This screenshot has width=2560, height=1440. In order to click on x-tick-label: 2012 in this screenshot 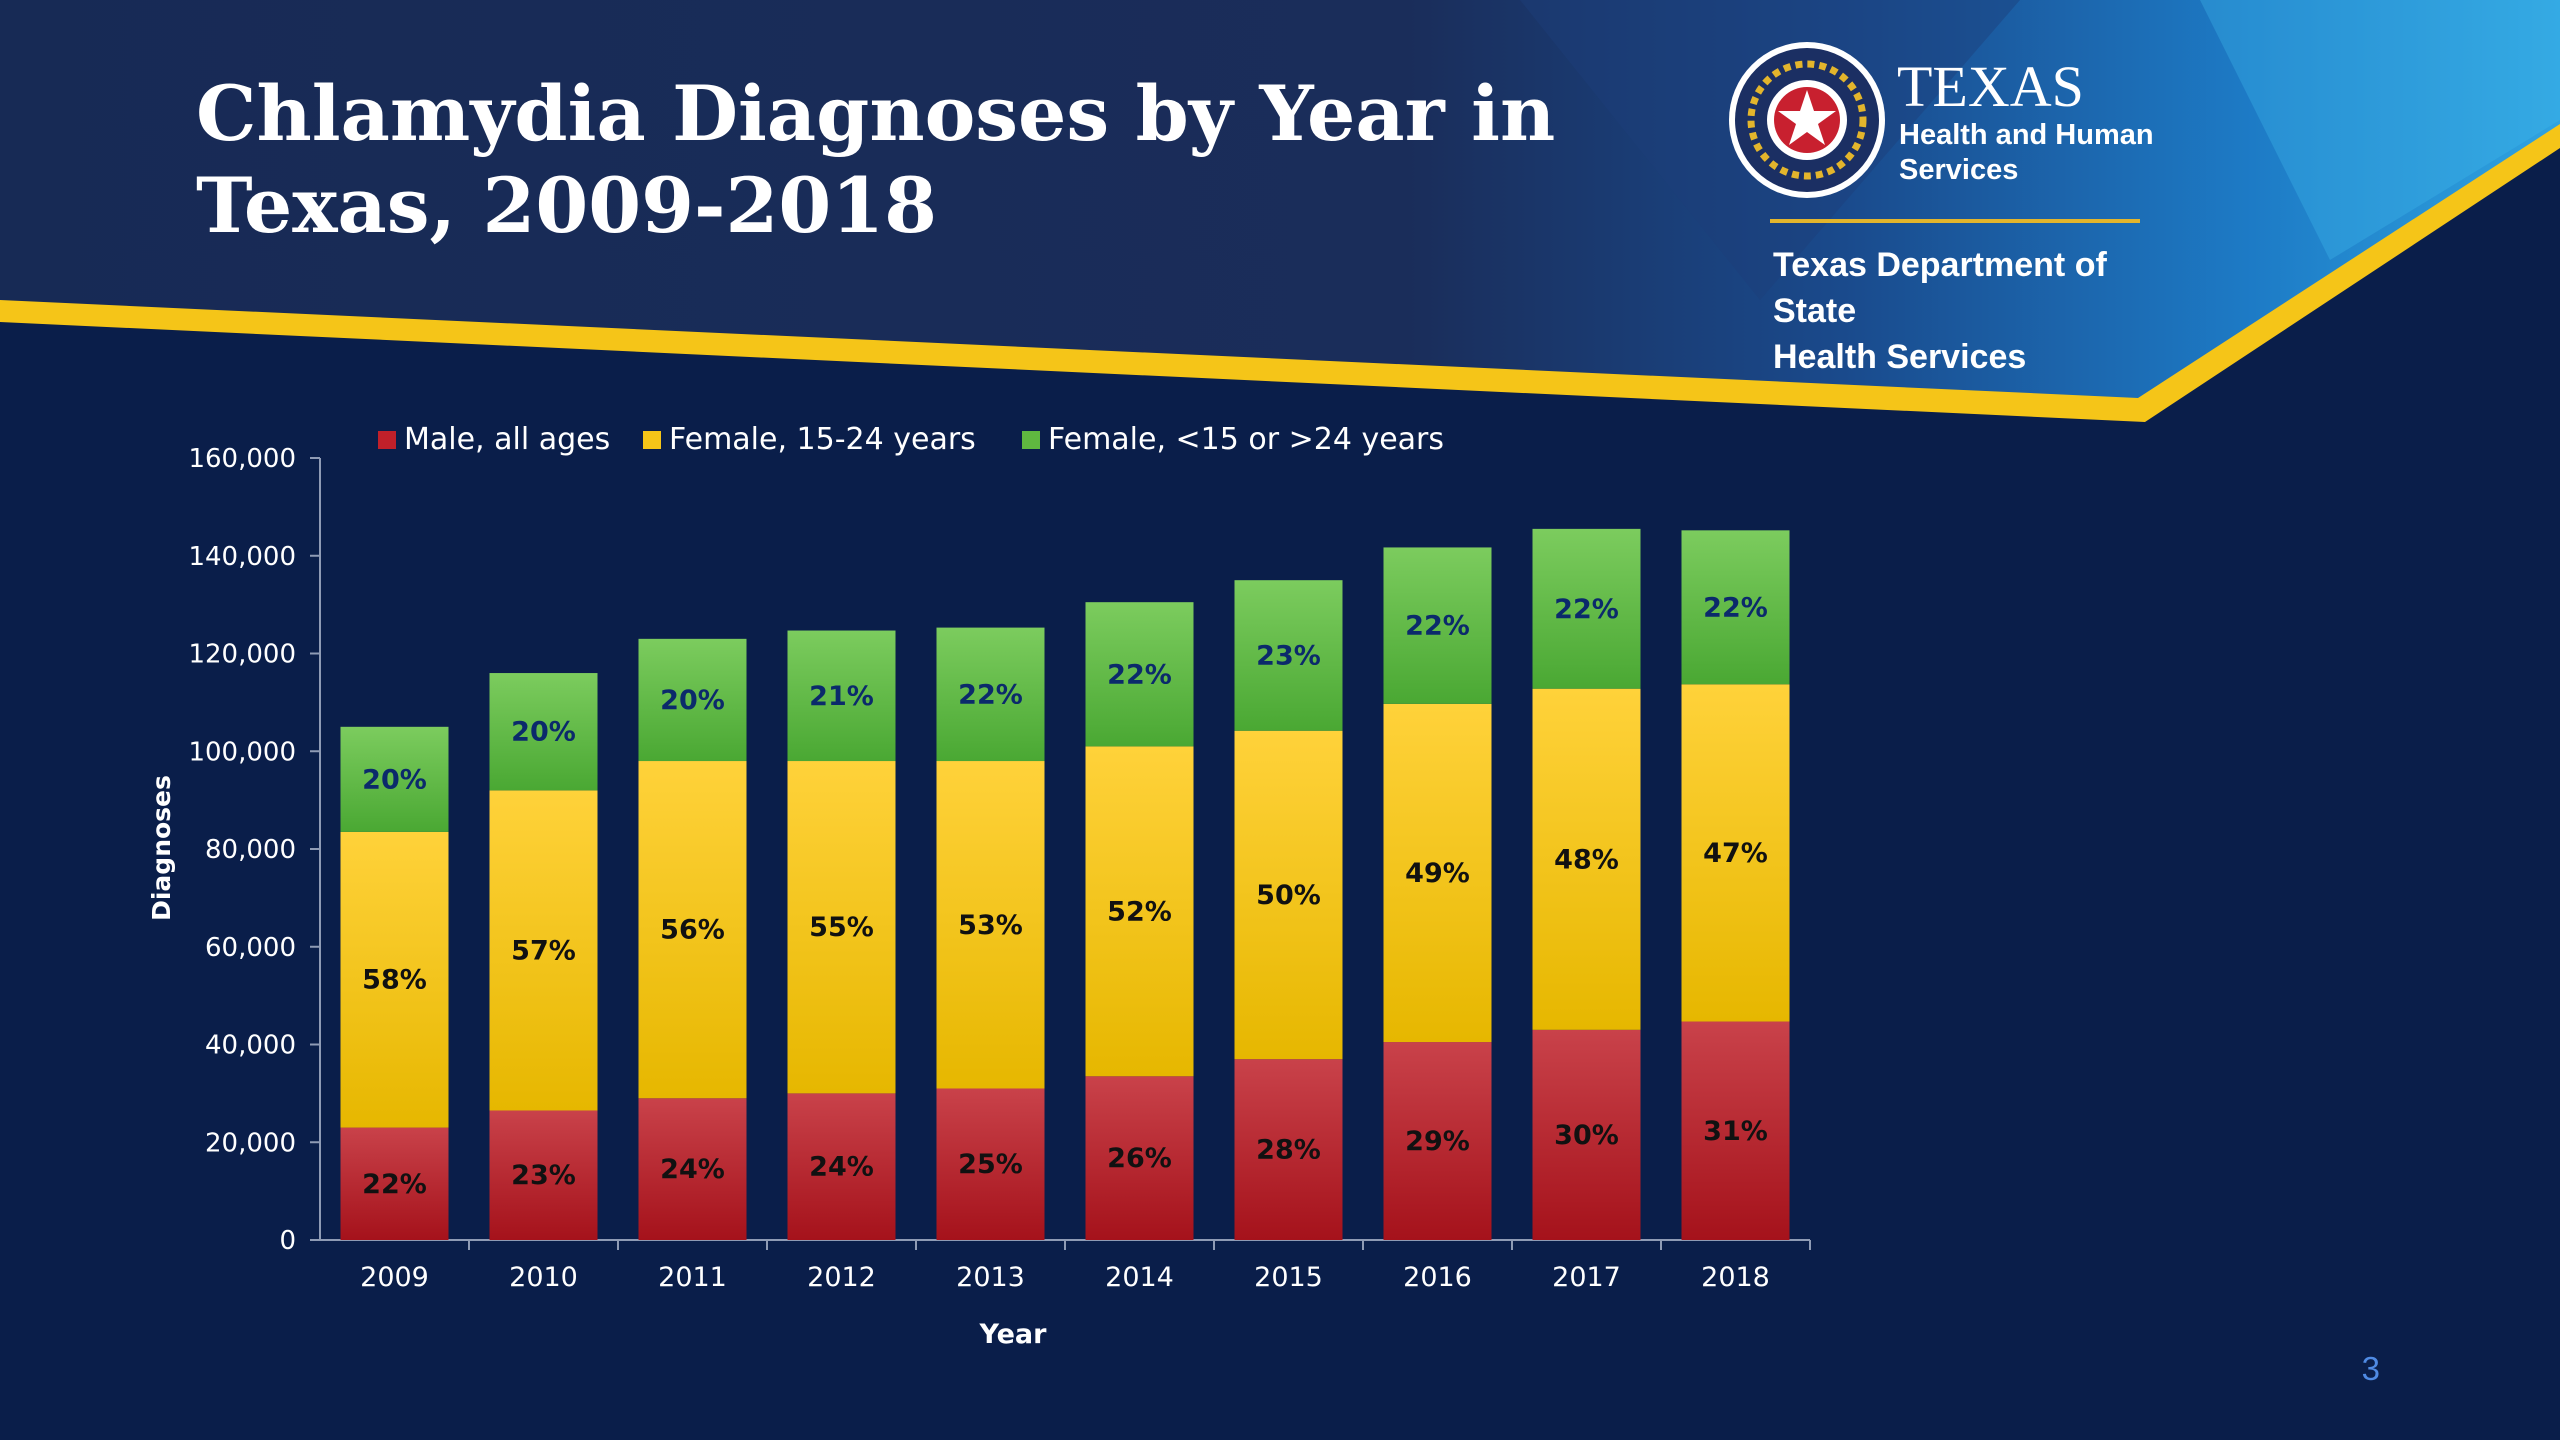, I will do `click(841, 1277)`.